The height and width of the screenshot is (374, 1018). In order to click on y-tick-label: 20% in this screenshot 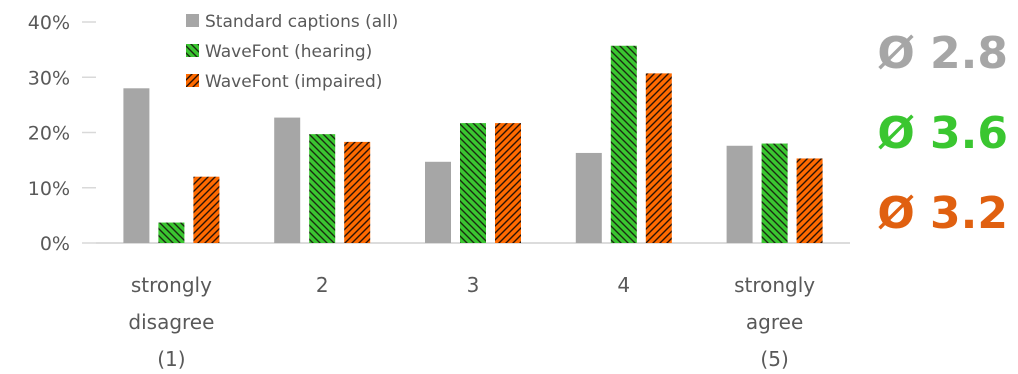, I will do `click(49, 134)`.